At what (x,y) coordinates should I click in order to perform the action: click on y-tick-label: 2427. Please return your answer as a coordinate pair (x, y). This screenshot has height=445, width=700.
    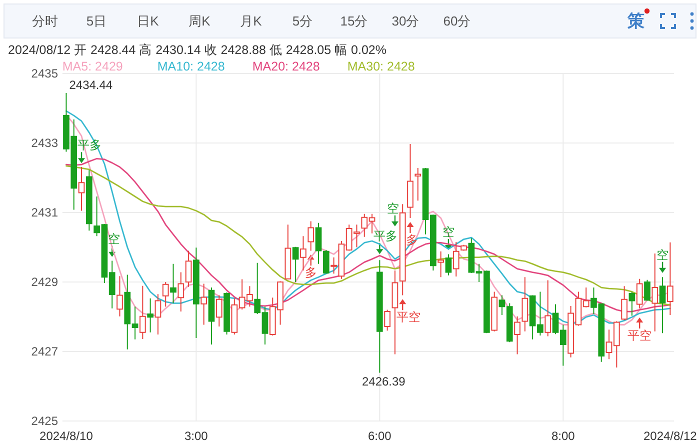
    Looking at the image, I should click on (44, 351).